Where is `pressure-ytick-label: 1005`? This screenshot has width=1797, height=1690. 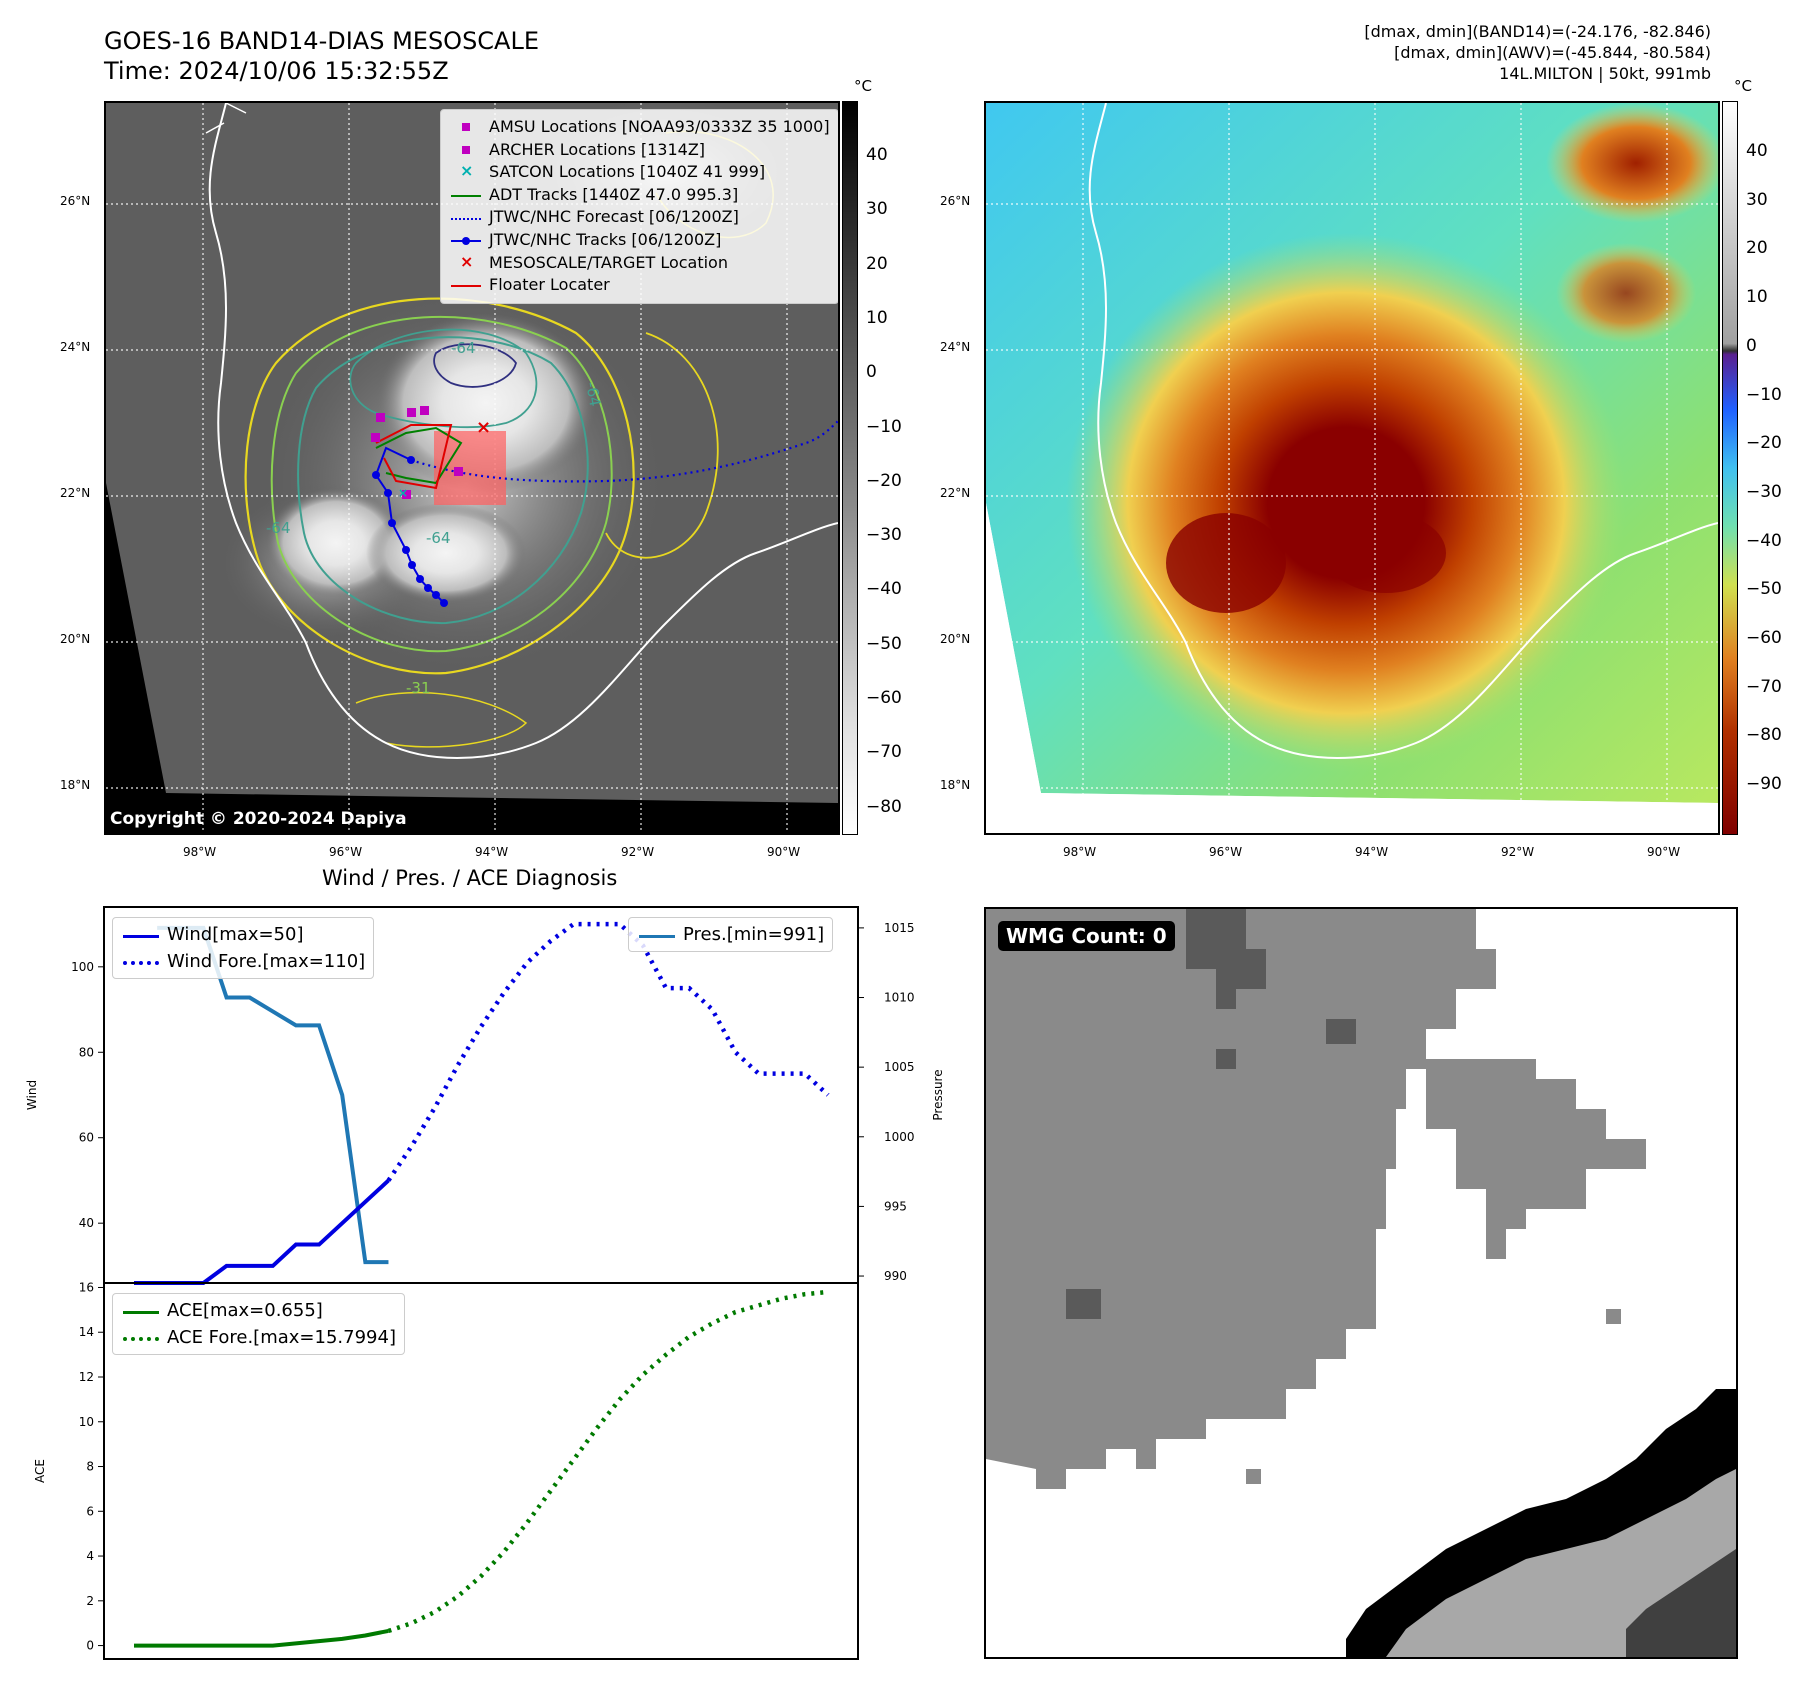
pressure-ytick-label: 1005 is located at coordinates (899, 1067).